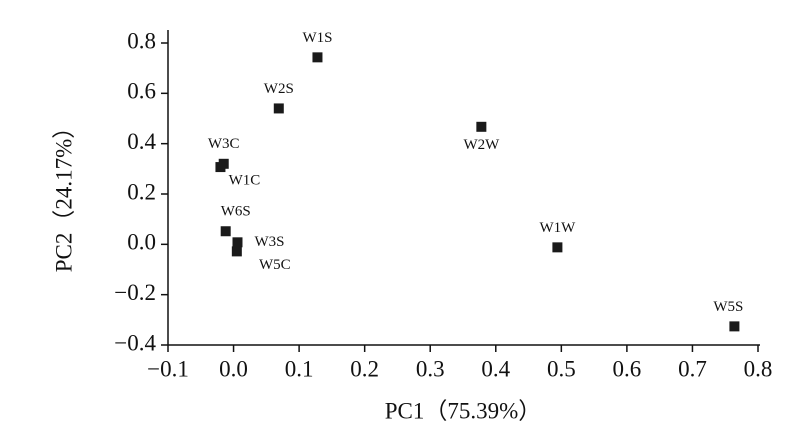 This screenshot has height=447, width=812. Describe the element at coordinates (135, 292) in the screenshot. I see `y-tick-label: −0.2` at that location.